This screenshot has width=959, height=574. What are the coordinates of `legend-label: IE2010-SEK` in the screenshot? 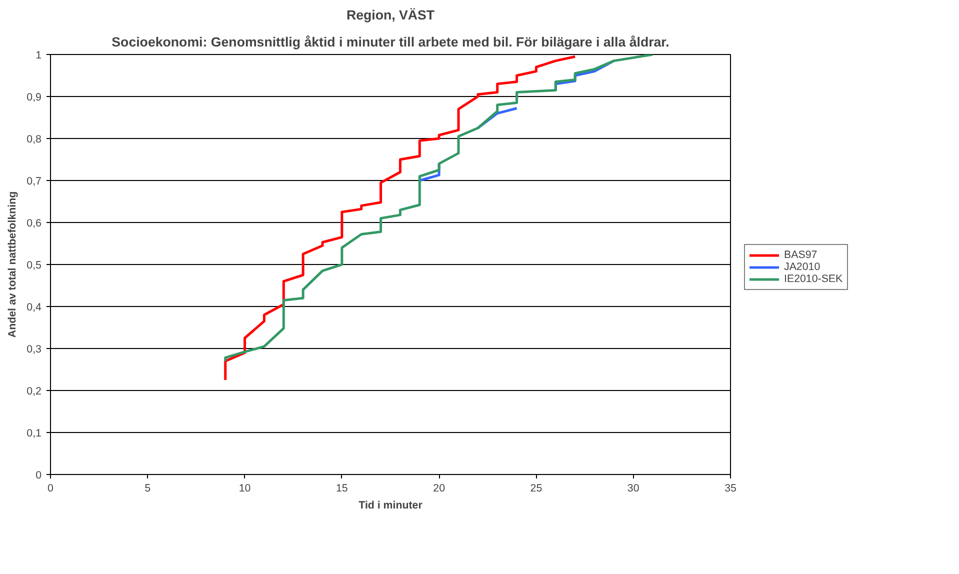 It's located at (813, 279).